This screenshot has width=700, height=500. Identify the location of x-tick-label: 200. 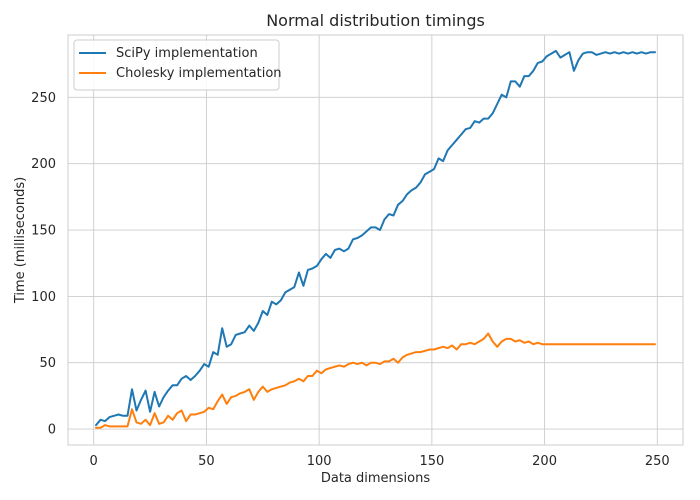
(544, 461).